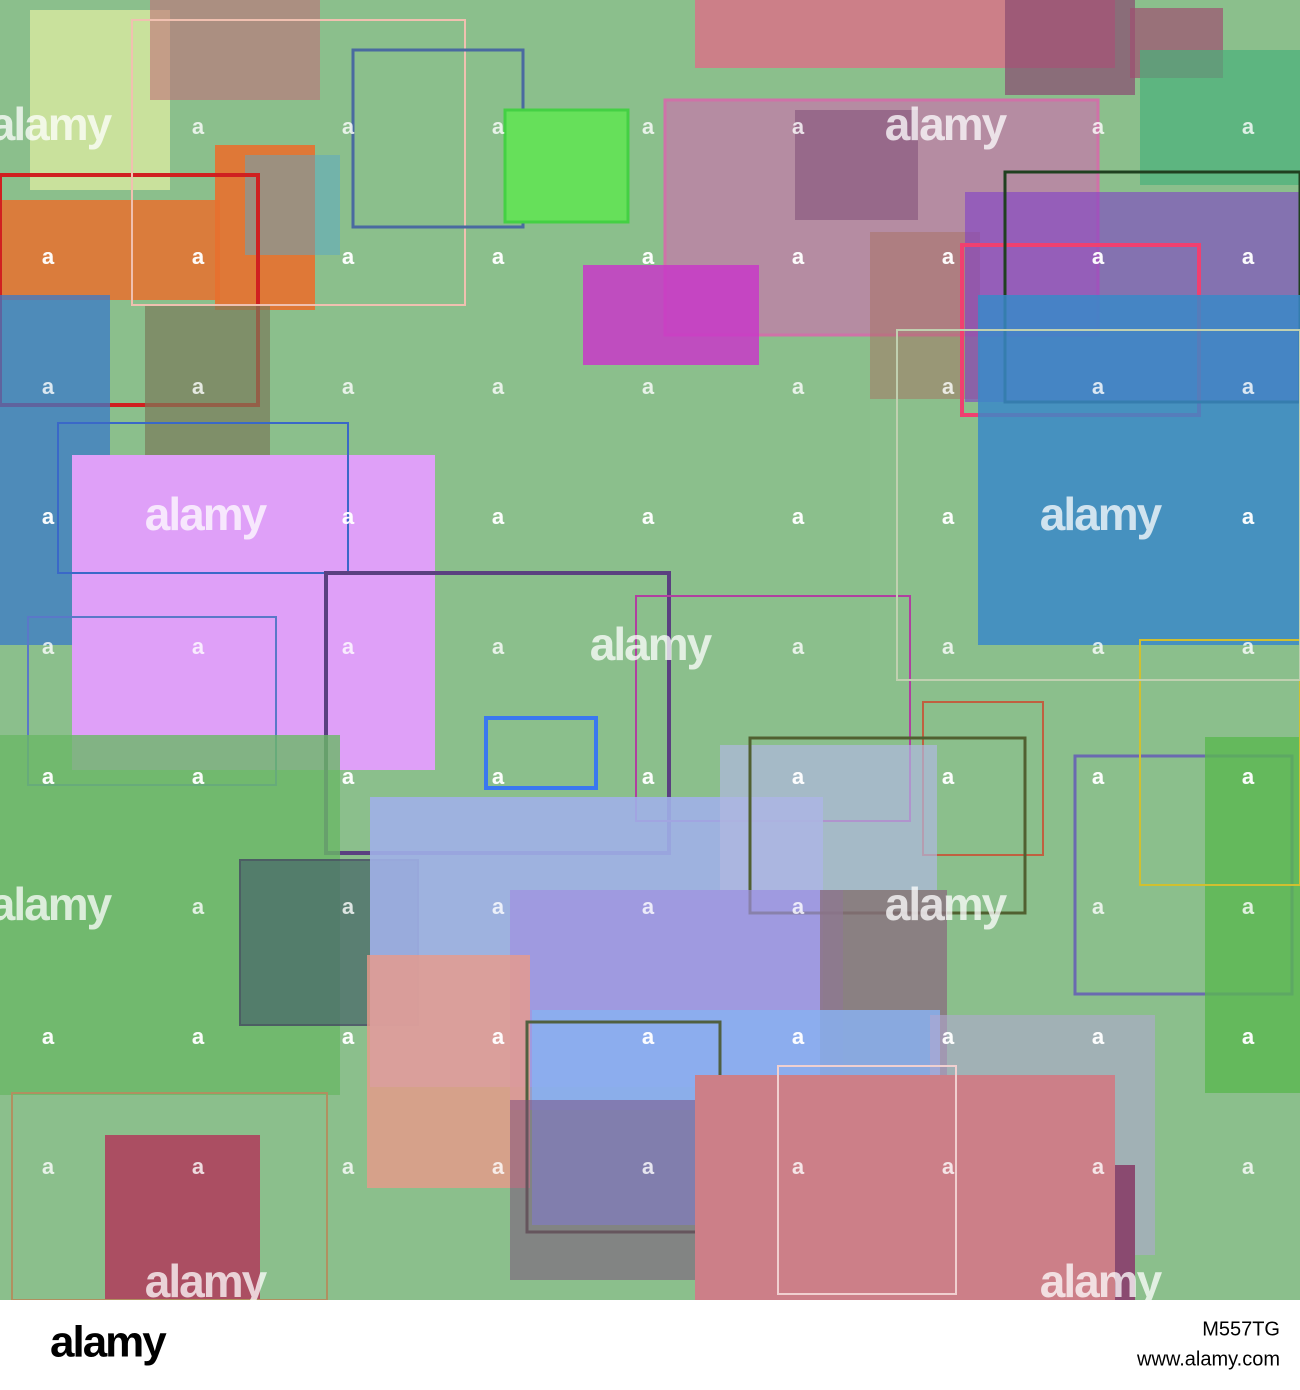 This screenshot has height=1390, width=1300. What do you see at coordinates (1241, 1329) in the screenshot?
I see `image-id: M557TG` at bounding box center [1241, 1329].